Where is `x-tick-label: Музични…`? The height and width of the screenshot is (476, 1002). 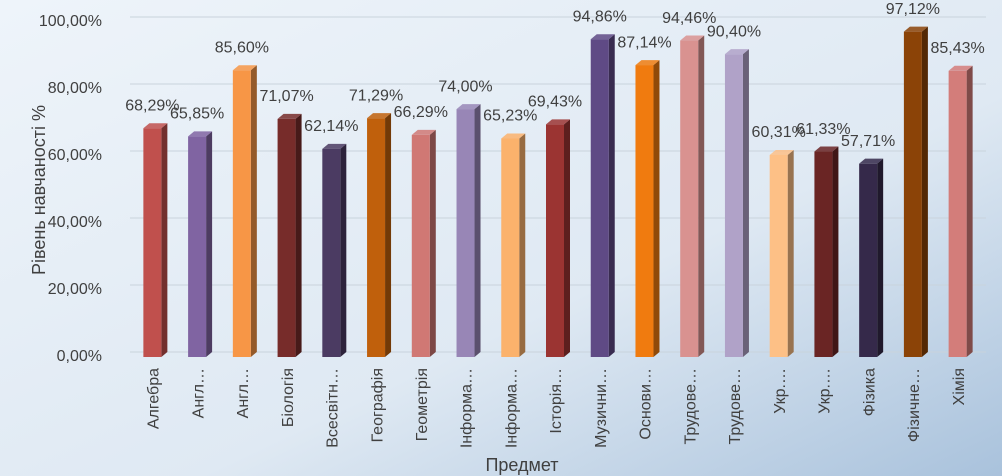 x-tick-label: Музични… is located at coordinates (601, 408).